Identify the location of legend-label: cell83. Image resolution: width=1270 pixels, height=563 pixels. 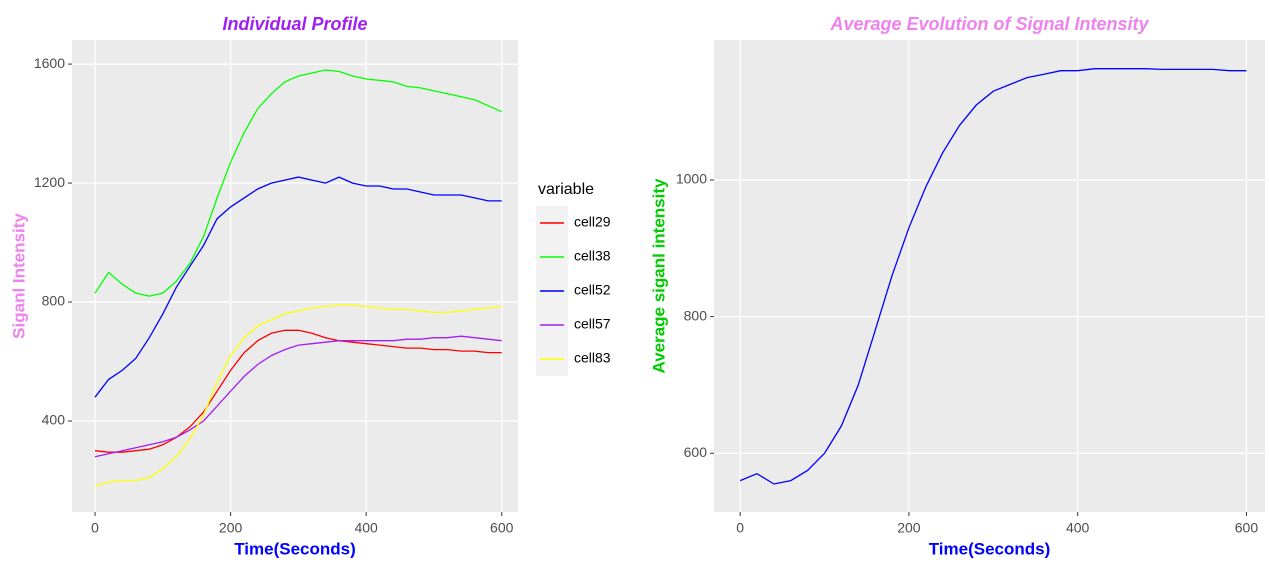
(592, 358).